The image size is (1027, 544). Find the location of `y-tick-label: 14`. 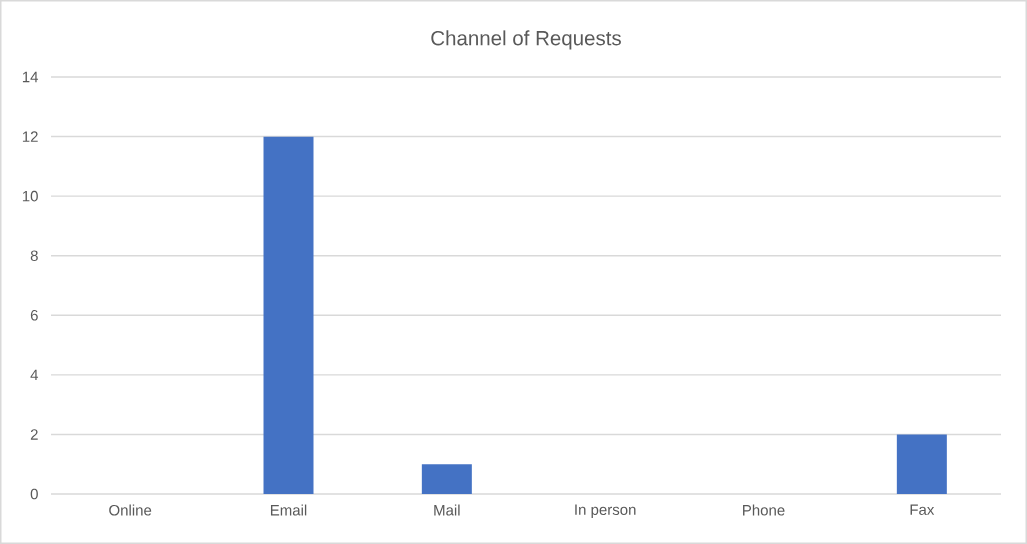

y-tick-label: 14 is located at coordinates (30, 77).